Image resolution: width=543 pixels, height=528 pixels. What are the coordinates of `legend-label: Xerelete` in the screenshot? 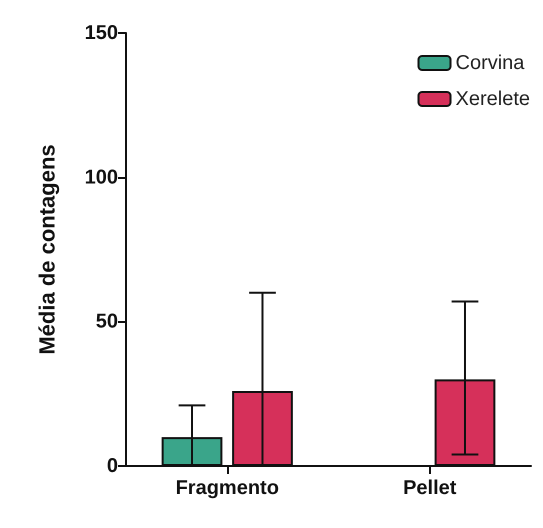 It's located at (493, 99).